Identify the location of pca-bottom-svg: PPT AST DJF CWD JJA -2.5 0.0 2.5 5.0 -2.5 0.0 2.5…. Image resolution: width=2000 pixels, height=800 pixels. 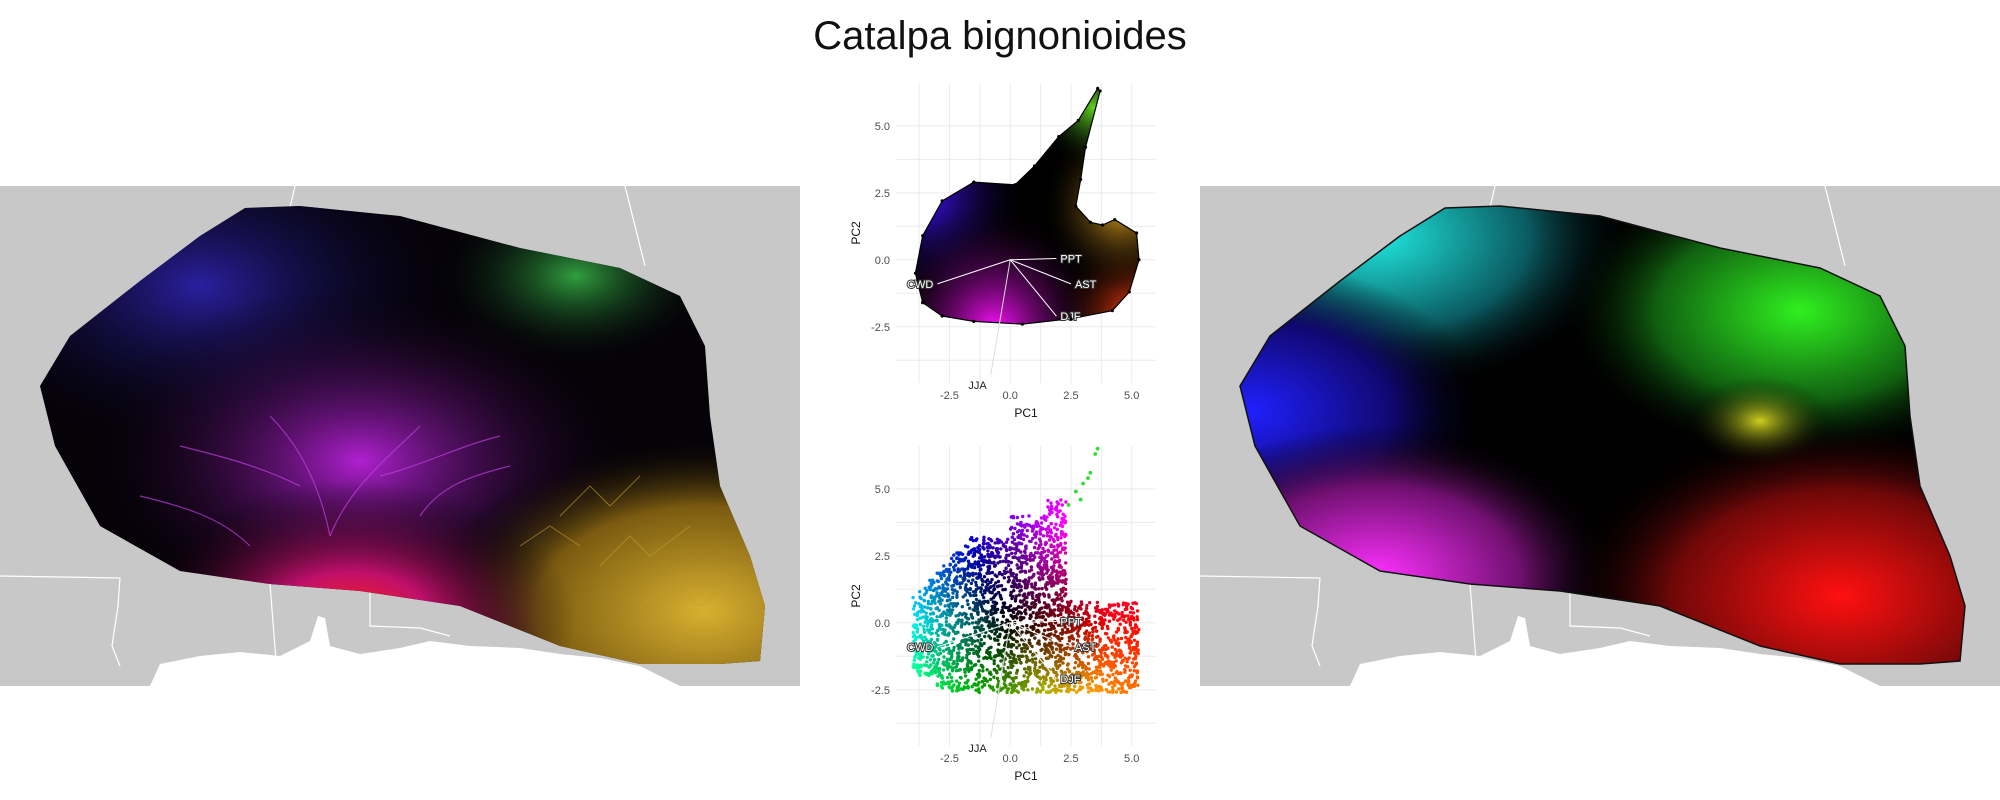
(1002, 614).